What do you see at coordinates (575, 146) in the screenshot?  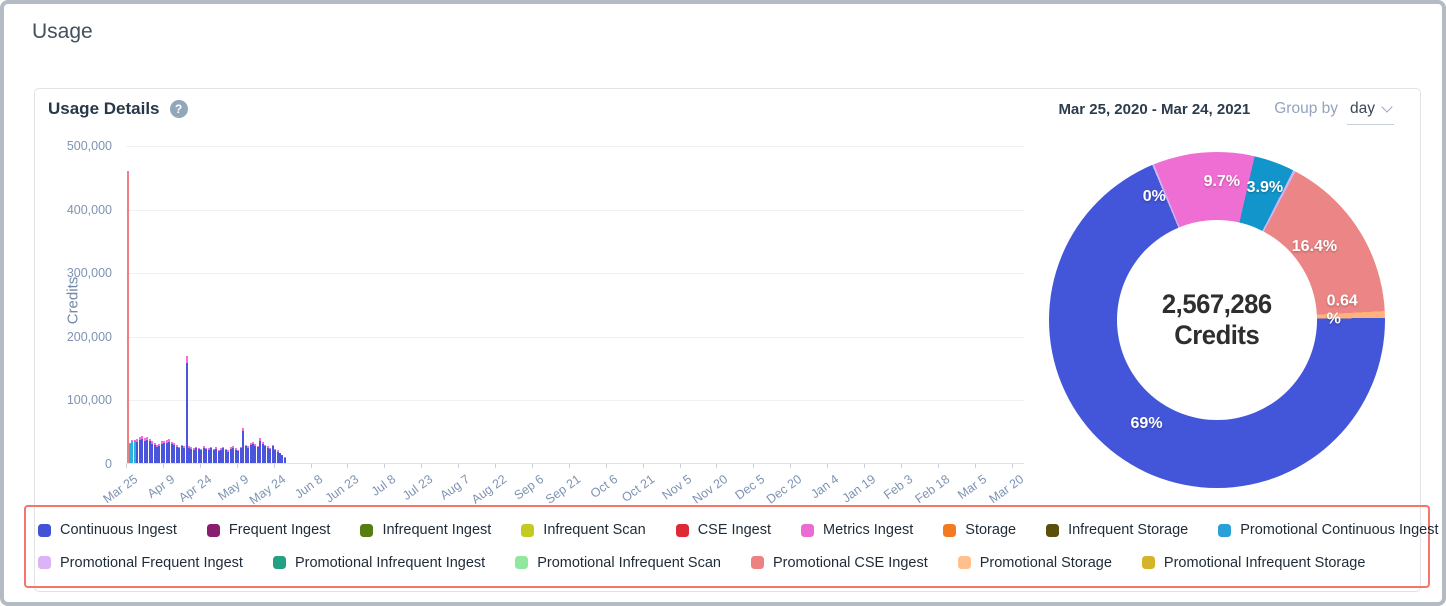 I see `gridline` at bounding box center [575, 146].